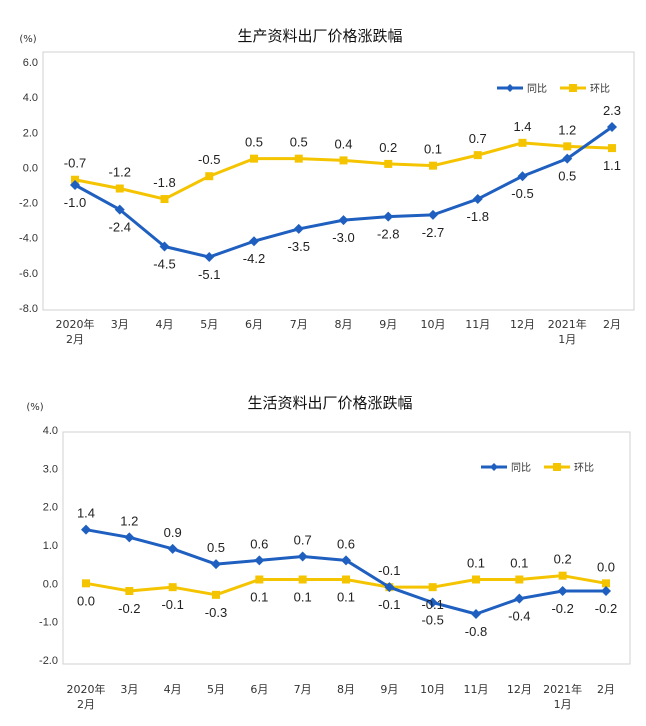 Image resolution: width=646 pixels, height=726 pixels. I want to click on yoy-data-label: -4.2, so click(254, 258).